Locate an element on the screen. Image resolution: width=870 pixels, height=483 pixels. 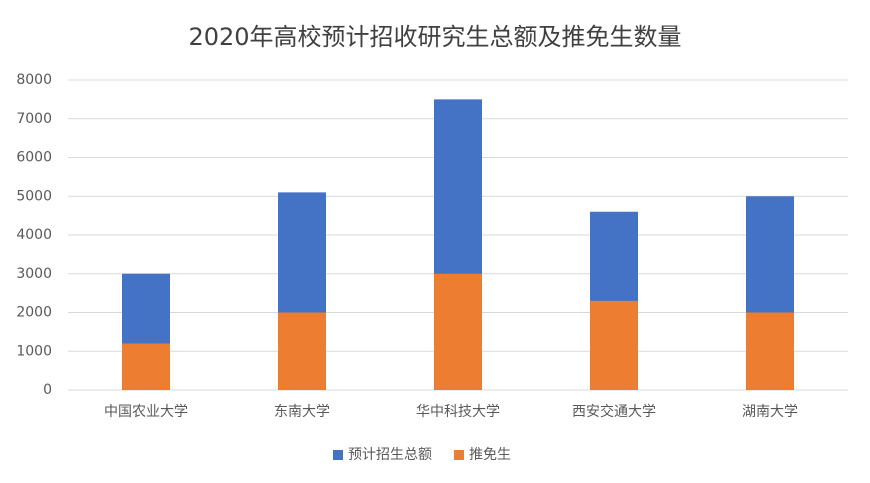
y-tick-label: 7000 is located at coordinates (34, 119).